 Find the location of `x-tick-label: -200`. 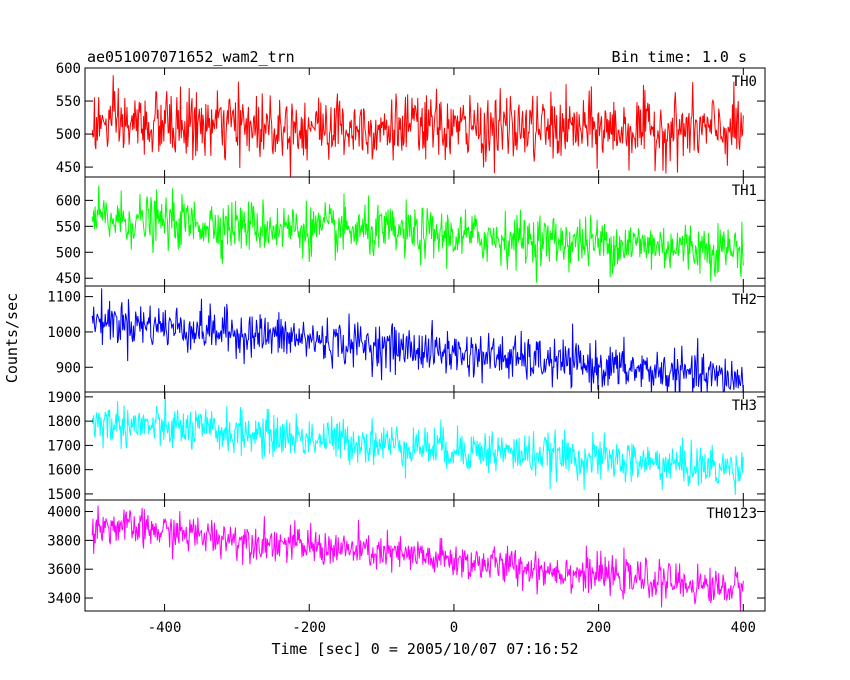

x-tick-label: -200 is located at coordinates (309, 628).